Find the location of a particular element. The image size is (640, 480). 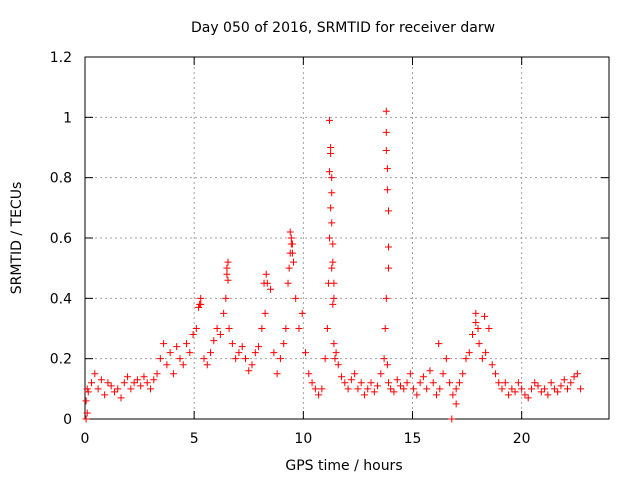

y-tick-labels: 0 0.2 0.4 0.6 0.8 1 1.2 is located at coordinates (61, 239).